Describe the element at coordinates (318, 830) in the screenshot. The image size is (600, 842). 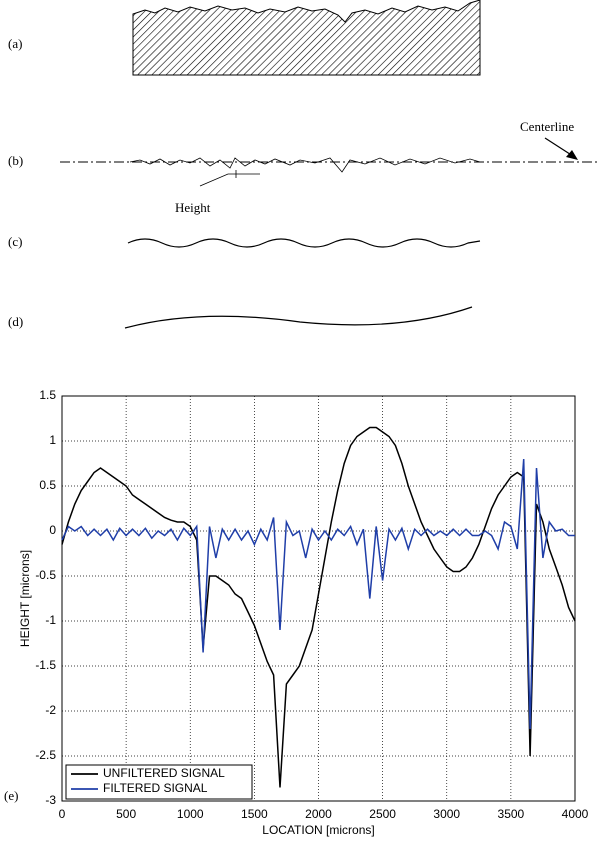
I see `x-axis-label: LOCATION [microns]` at that location.